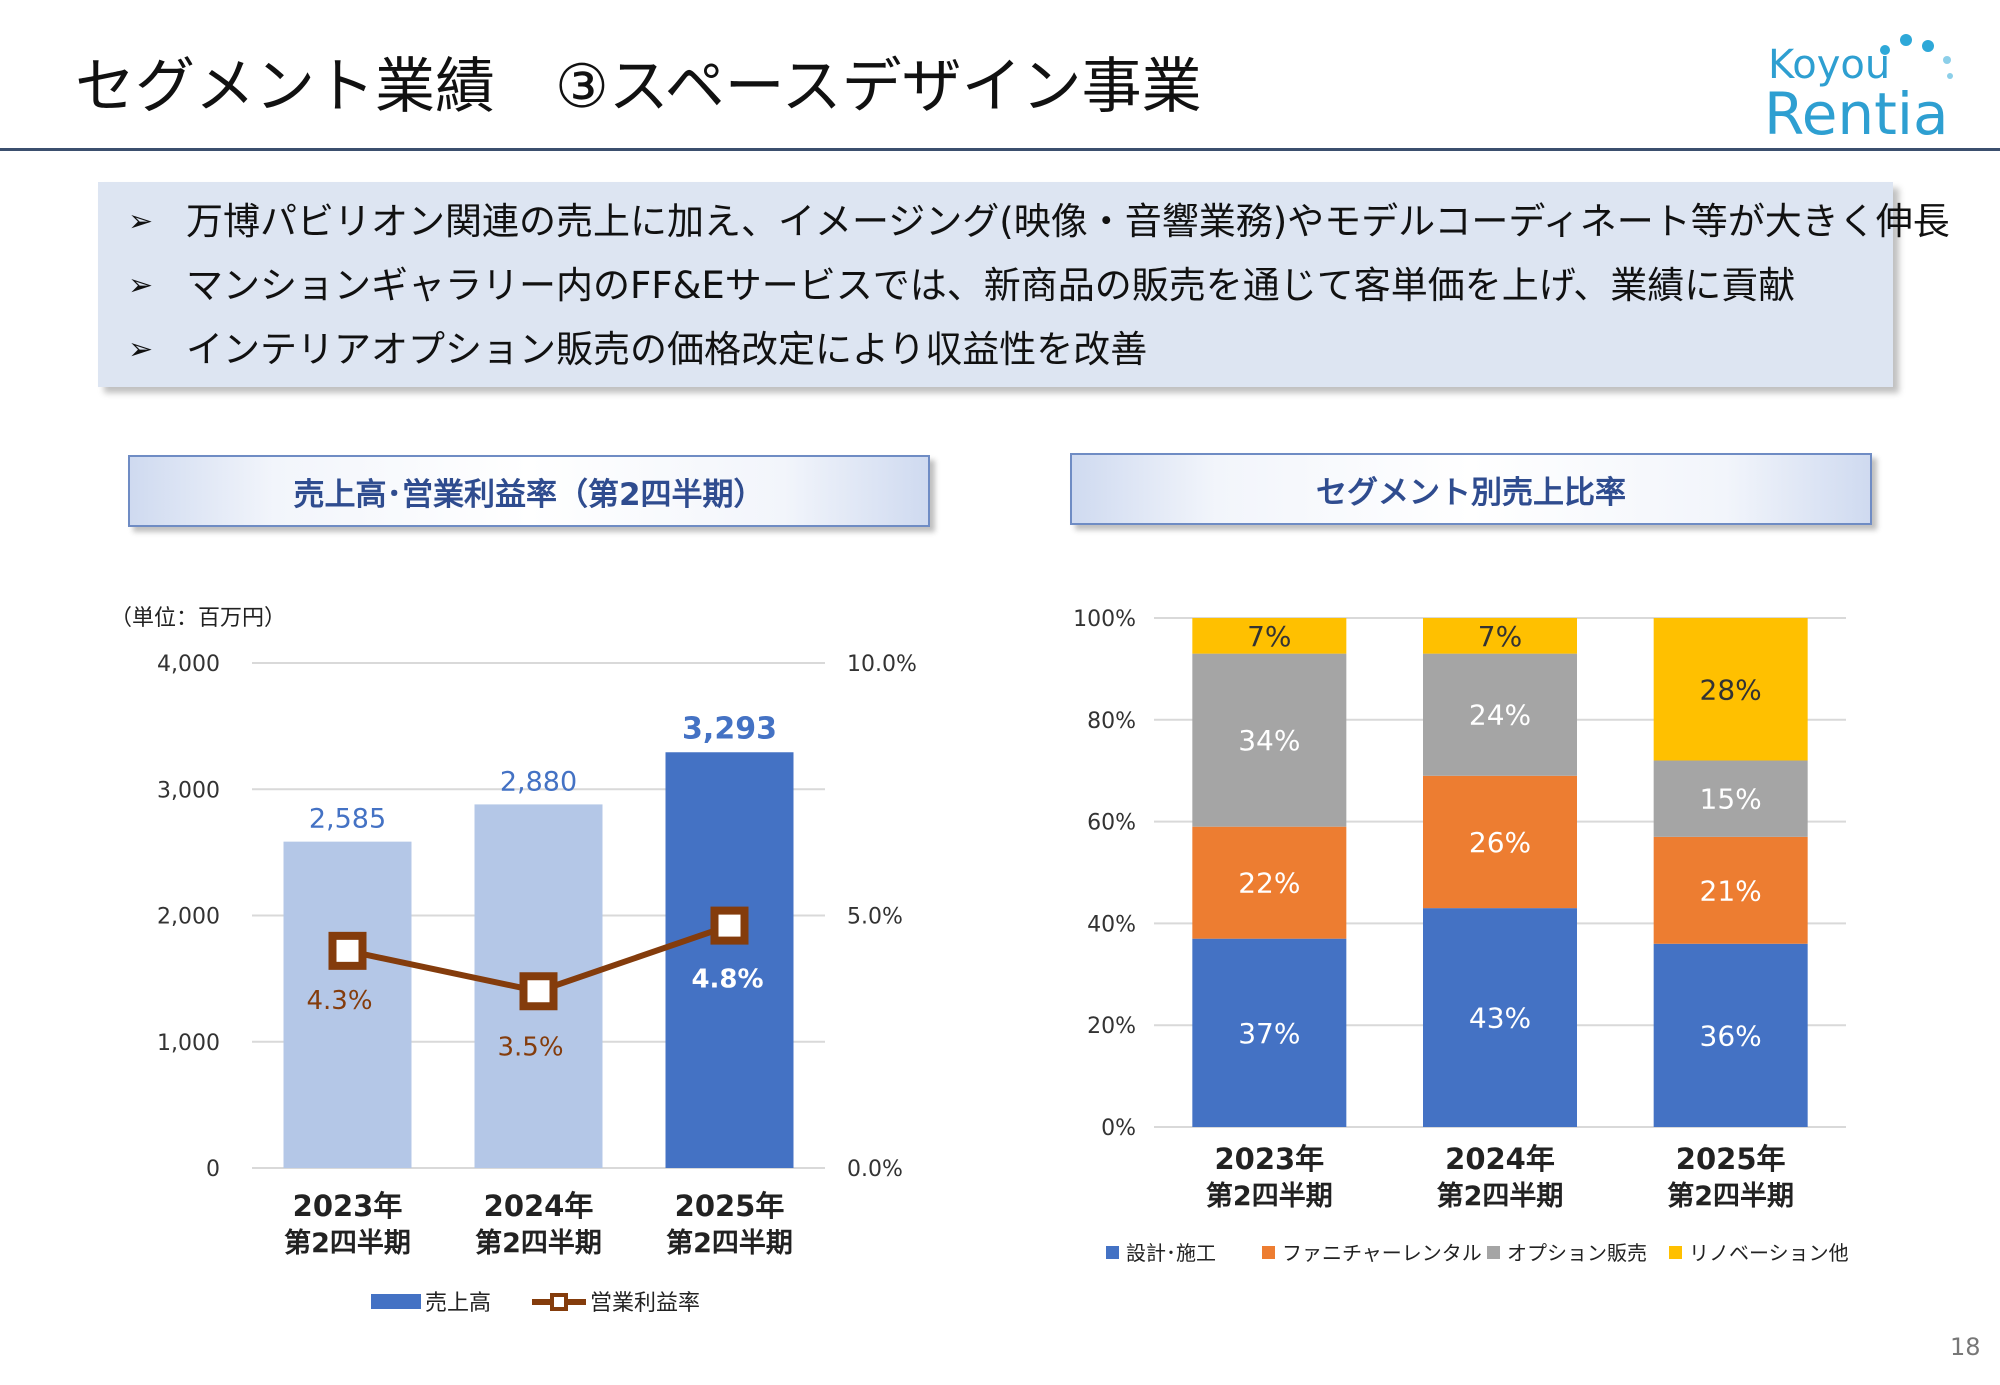 The width and height of the screenshot is (2000, 1385). What do you see at coordinates (458, 1303) in the screenshot?
I see `legend-label-sales: 売上高` at bounding box center [458, 1303].